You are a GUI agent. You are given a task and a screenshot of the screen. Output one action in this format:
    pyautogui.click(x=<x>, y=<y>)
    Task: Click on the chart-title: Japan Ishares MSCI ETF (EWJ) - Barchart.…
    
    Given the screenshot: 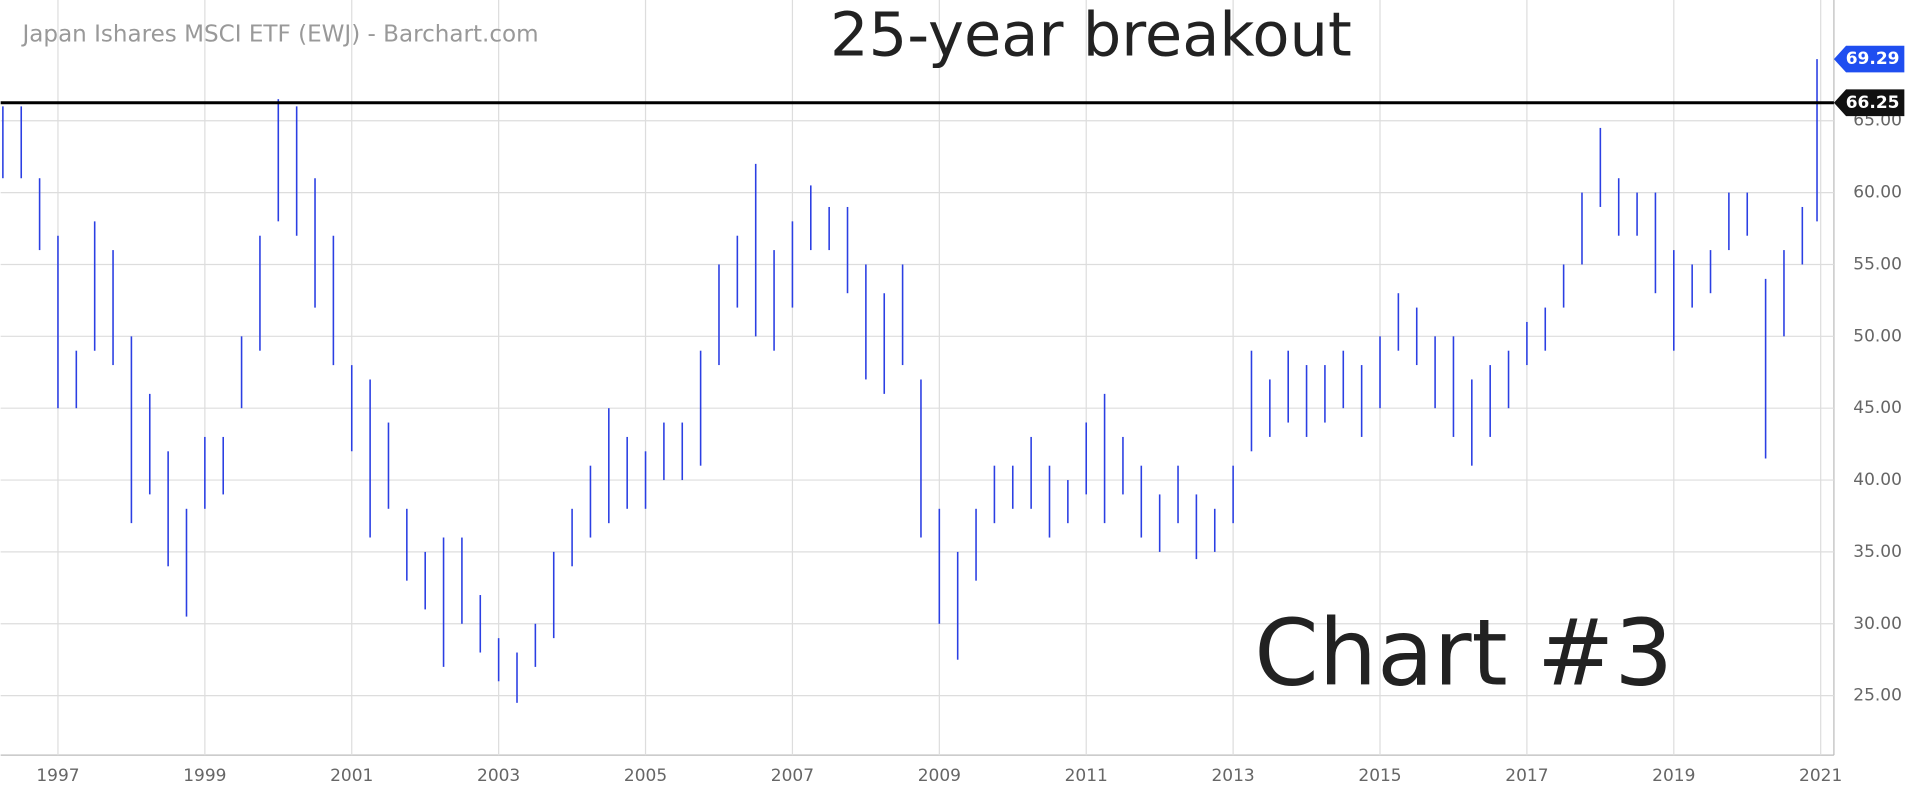 What is the action you would take?
    pyautogui.click(x=280, y=35)
    